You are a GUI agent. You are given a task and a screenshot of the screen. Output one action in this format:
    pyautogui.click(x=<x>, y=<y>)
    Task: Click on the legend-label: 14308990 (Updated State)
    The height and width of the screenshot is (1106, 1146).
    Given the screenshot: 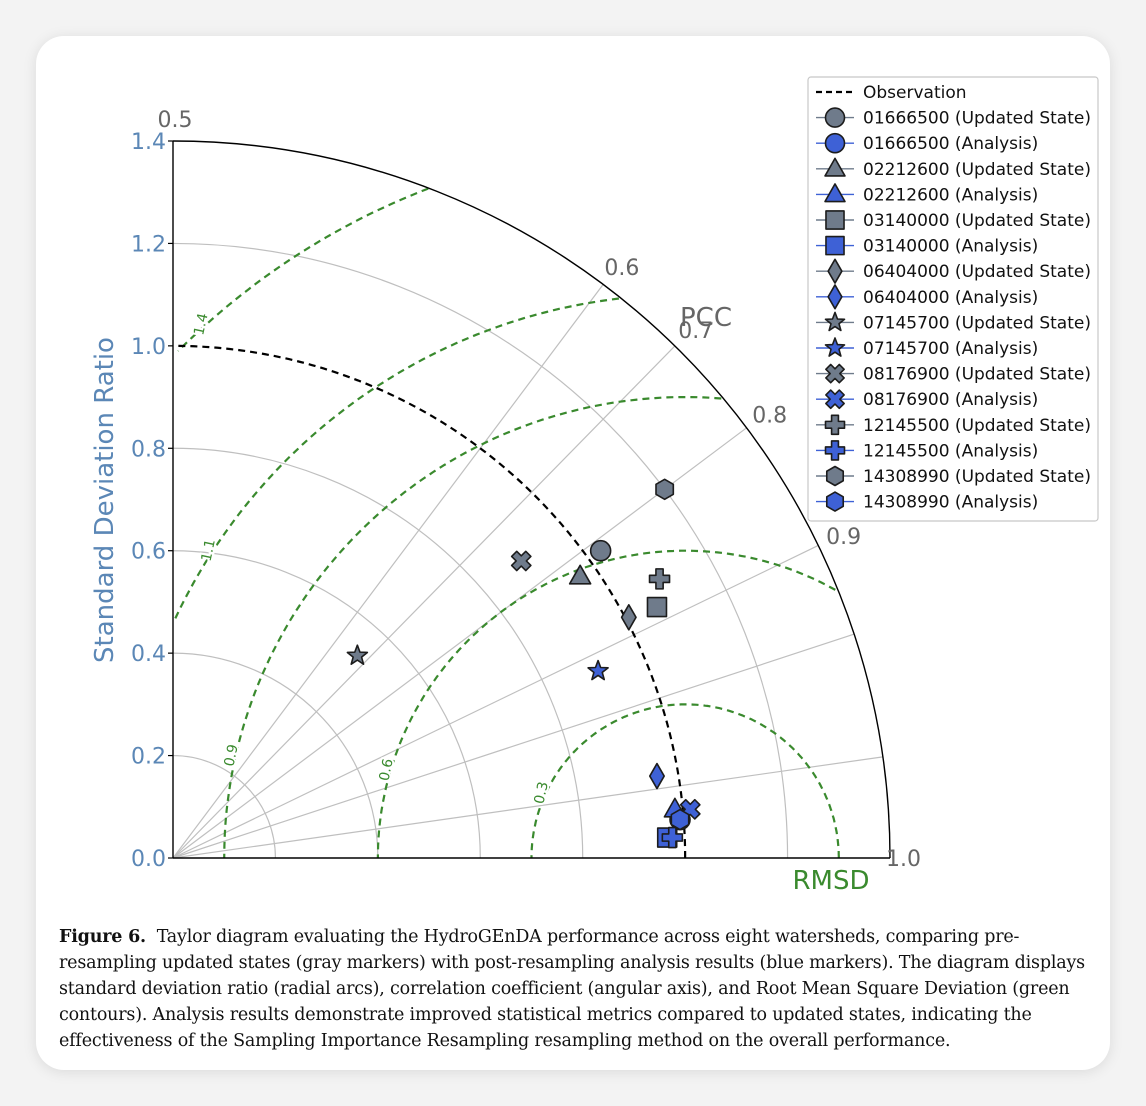 What is the action you would take?
    pyautogui.click(x=977, y=477)
    